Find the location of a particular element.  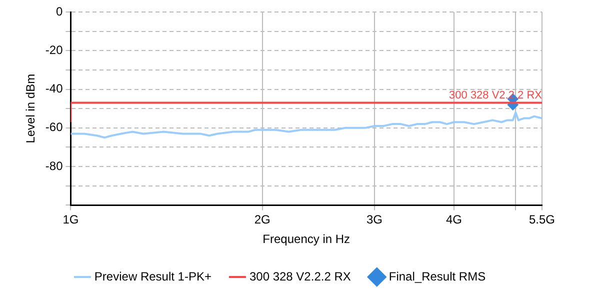

x-tick-label: 2G is located at coordinates (262, 219).